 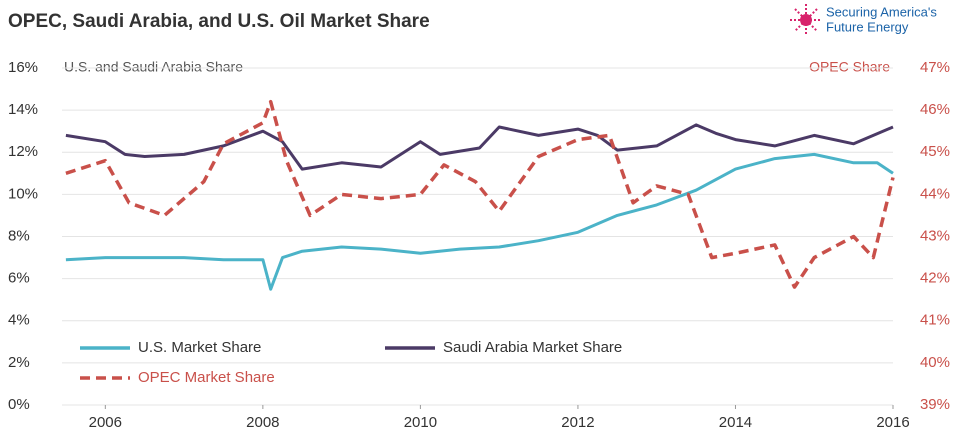 What do you see at coordinates (935, 362) in the screenshot?
I see `y2-tick-label: 40%` at bounding box center [935, 362].